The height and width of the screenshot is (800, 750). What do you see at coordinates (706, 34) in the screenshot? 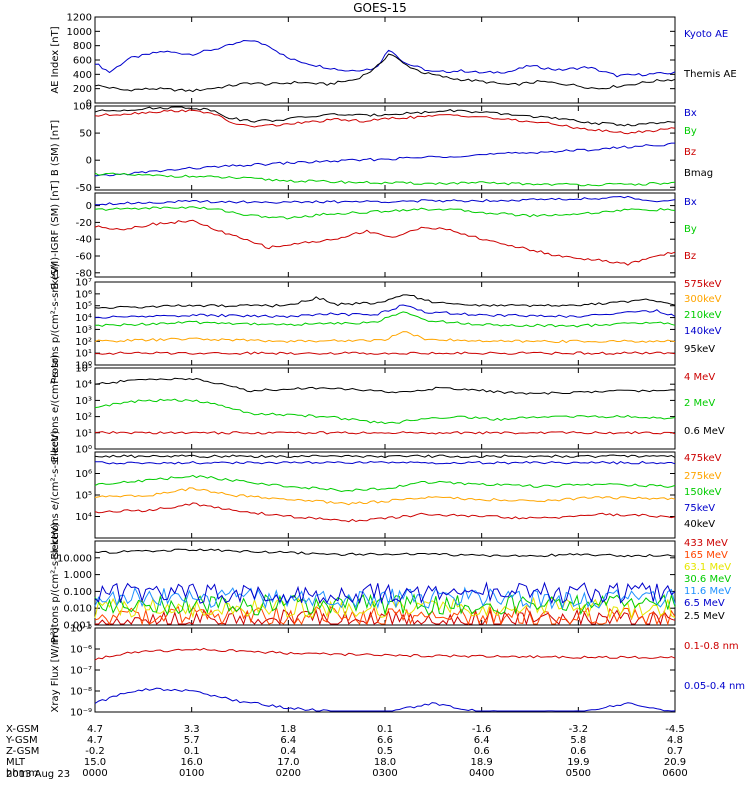
I see `legend-kyoto-ae: Kyoto AE` at bounding box center [706, 34].